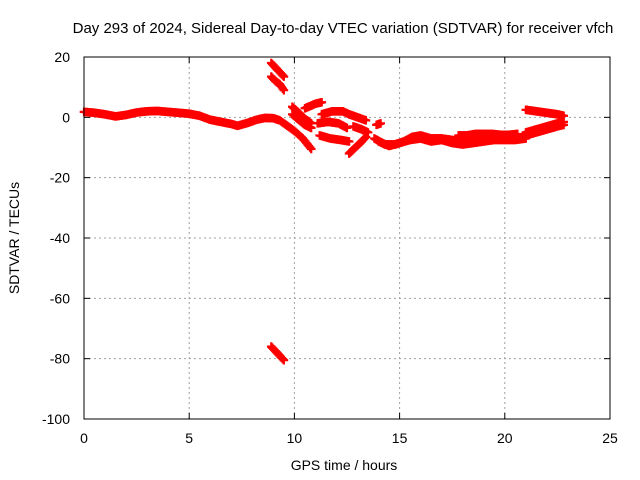  Describe the element at coordinates (400, 438) in the screenshot. I see `x-tick-label: 15` at that location.